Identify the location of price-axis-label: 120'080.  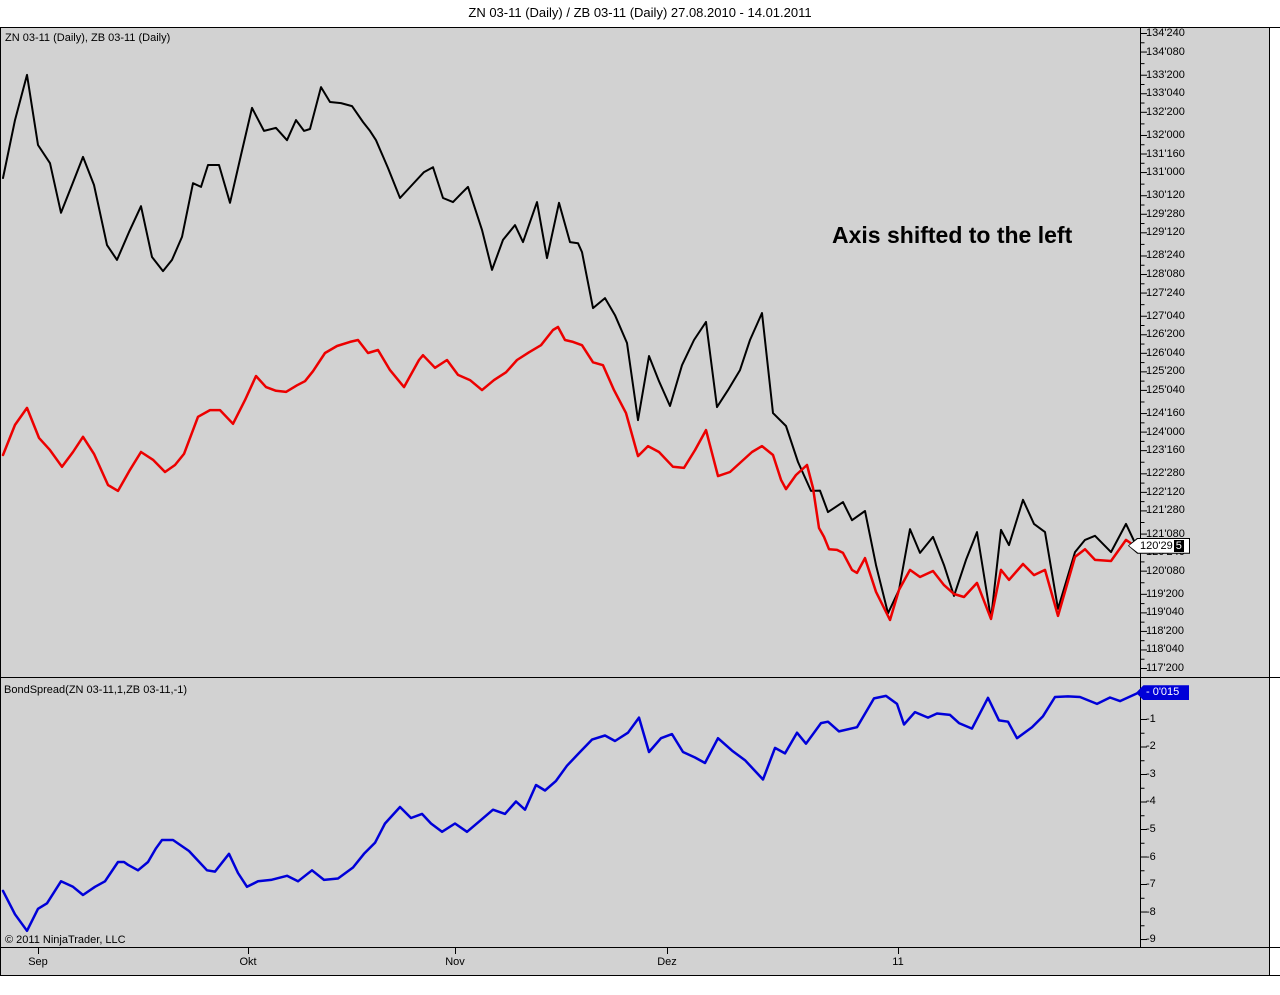
(1165, 570).